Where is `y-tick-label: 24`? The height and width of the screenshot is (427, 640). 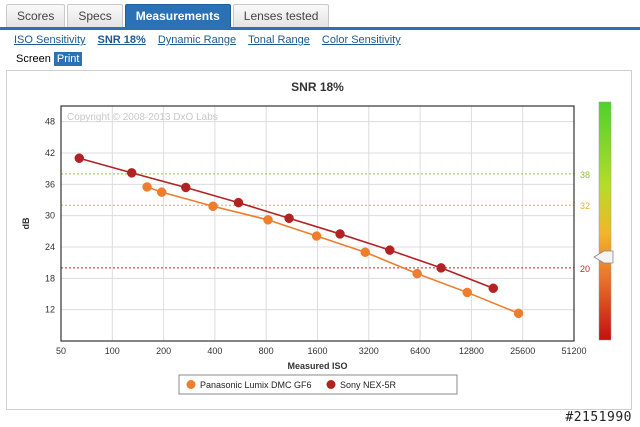
y-tick-label: 24 is located at coordinates (50, 247).